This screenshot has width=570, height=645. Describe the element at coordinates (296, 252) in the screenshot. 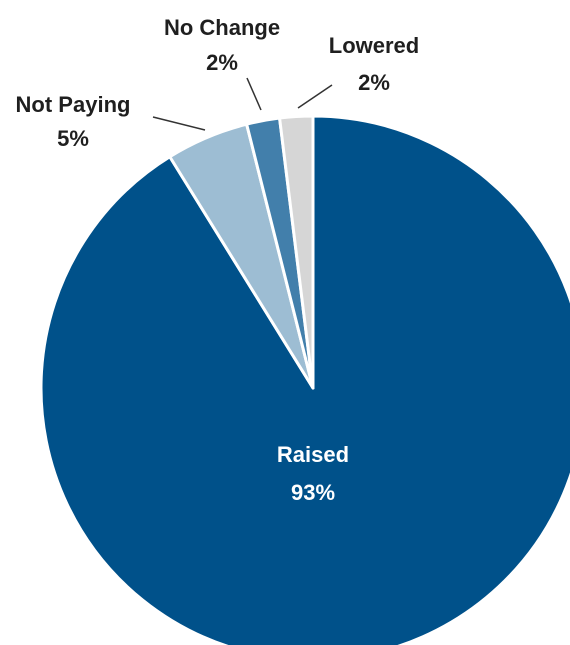

I see `pie-slice-lowered` at that location.